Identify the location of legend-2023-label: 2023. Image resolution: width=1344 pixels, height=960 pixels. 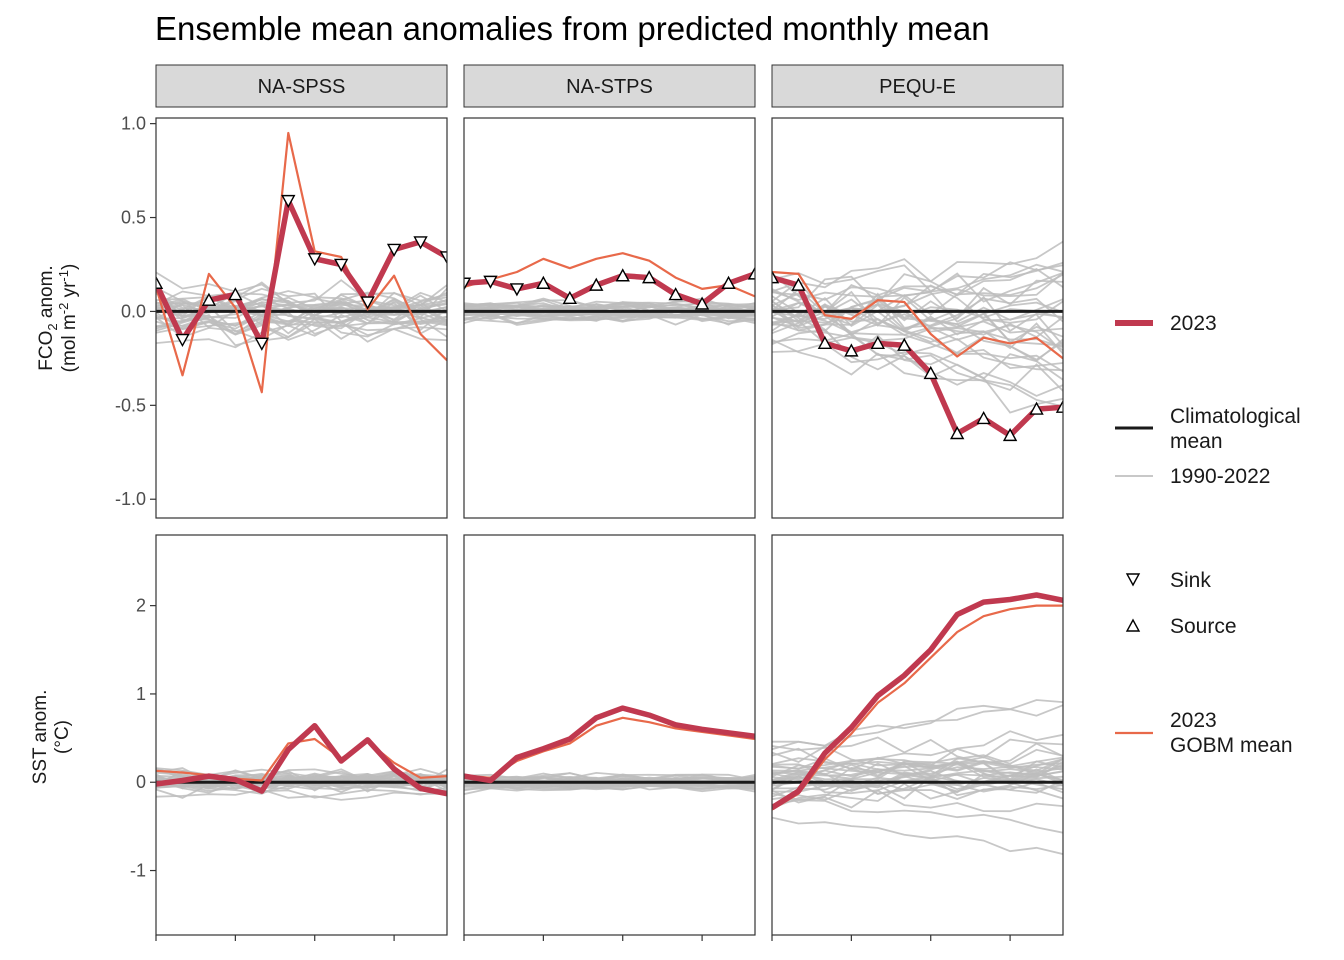
(1193, 323).